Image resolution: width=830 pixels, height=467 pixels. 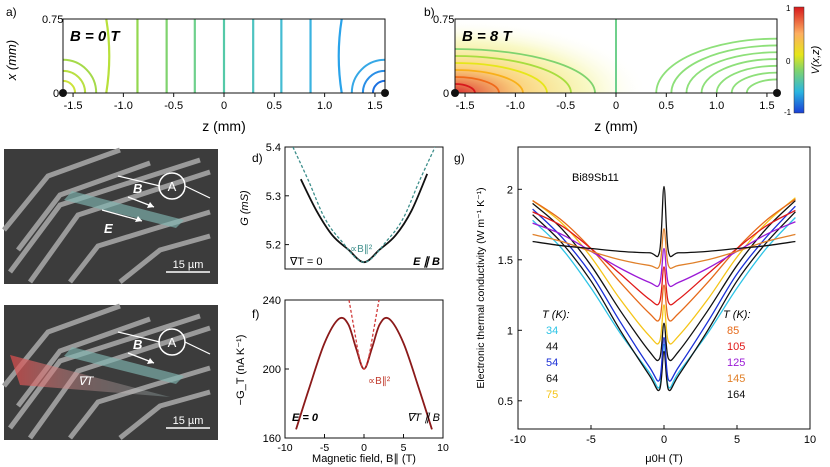 I want to click on xtick-label-f-2: 0, so click(x=364, y=448).